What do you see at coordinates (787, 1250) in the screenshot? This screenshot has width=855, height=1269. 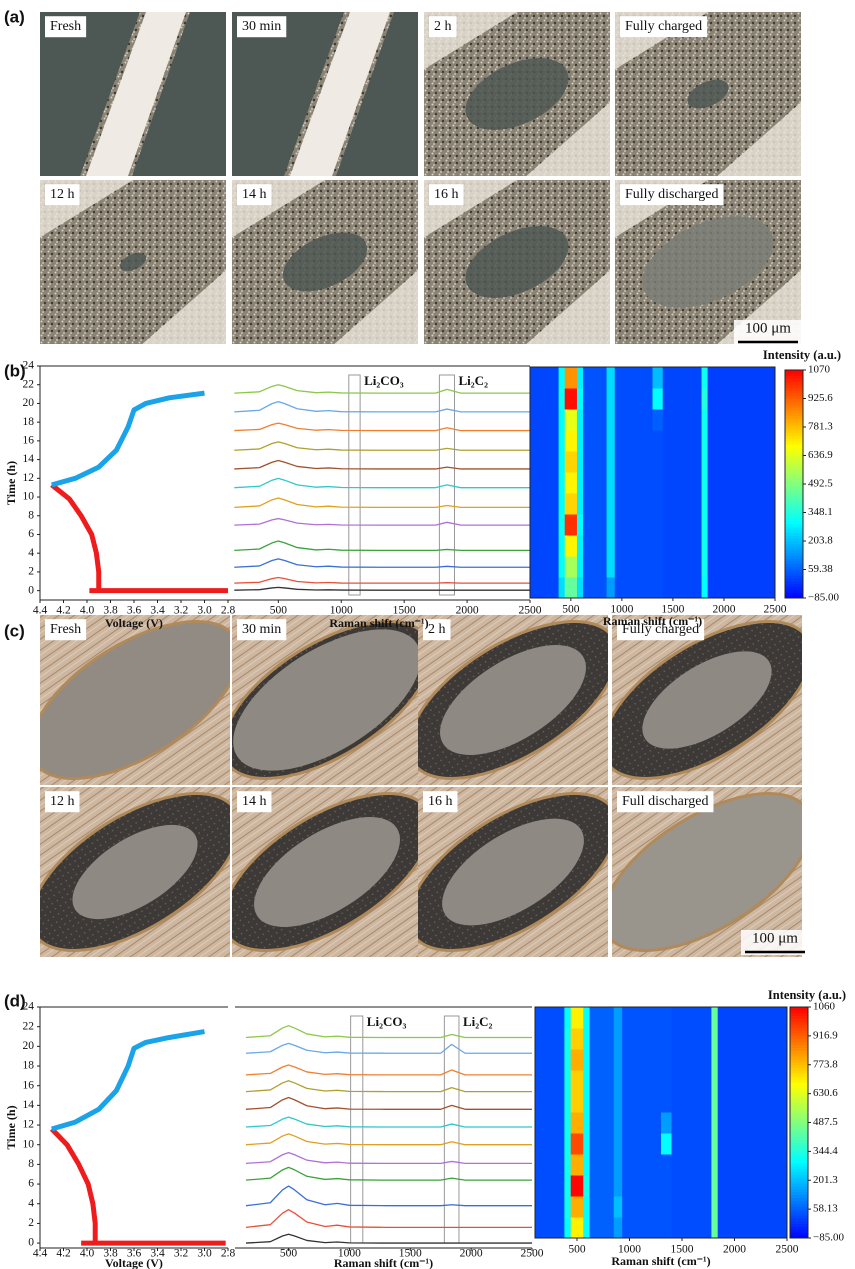 I see `x-tick-label: 2500` at bounding box center [787, 1250].